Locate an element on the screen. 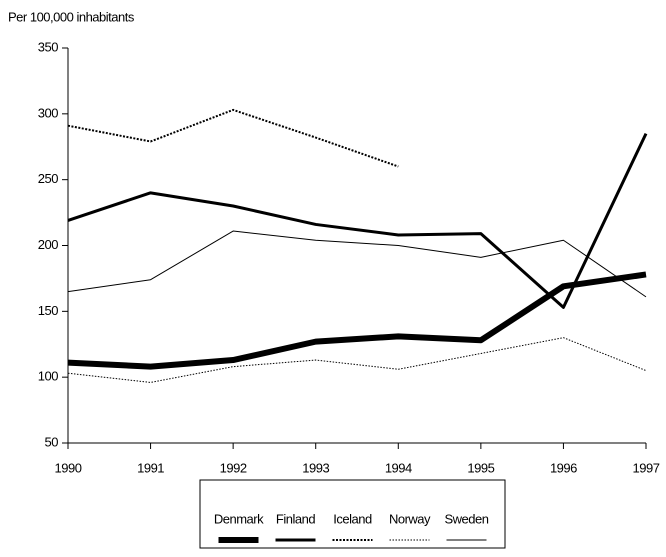  y-tick-label: 200 is located at coordinates (48, 244).